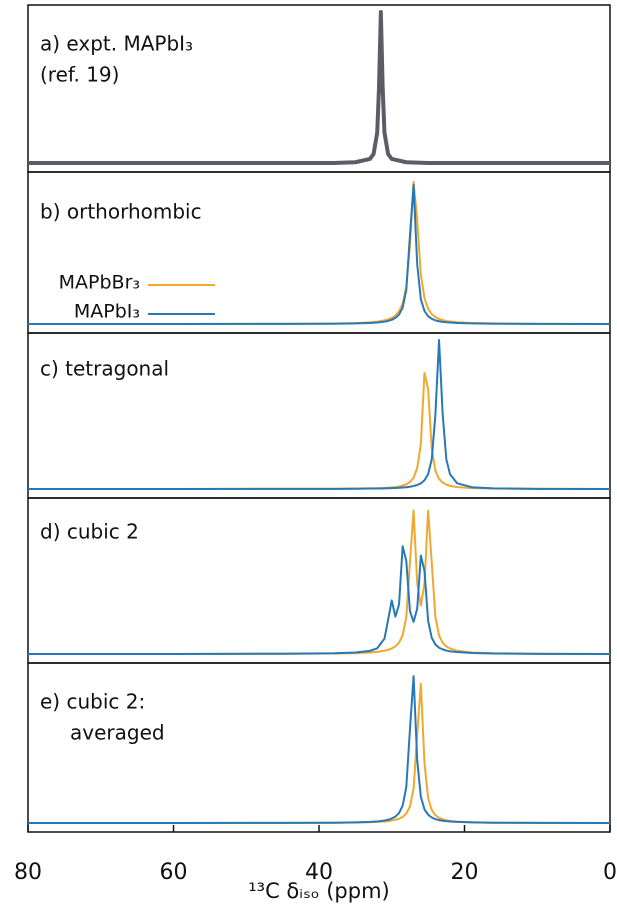 The height and width of the screenshot is (905, 617). I want to click on panel-title: b) orthorhombic, so click(121, 212).